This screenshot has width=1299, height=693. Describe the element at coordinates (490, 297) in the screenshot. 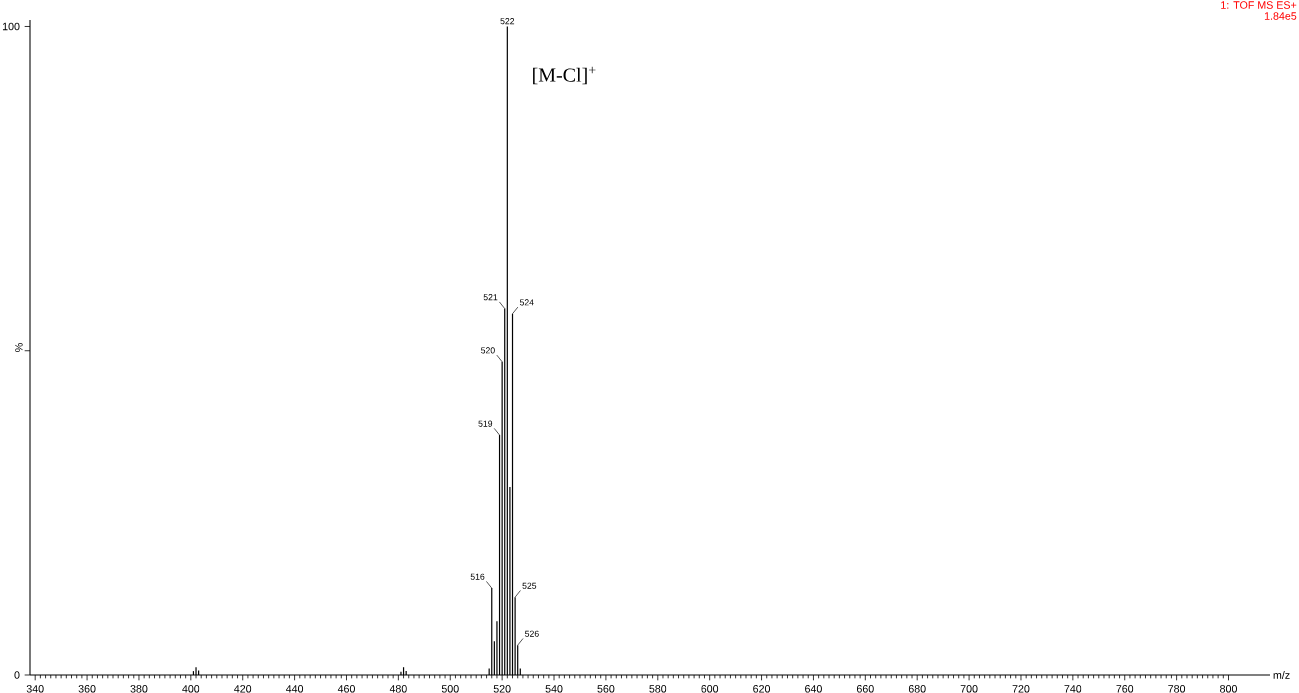

I see `annotation: 521` at that location.